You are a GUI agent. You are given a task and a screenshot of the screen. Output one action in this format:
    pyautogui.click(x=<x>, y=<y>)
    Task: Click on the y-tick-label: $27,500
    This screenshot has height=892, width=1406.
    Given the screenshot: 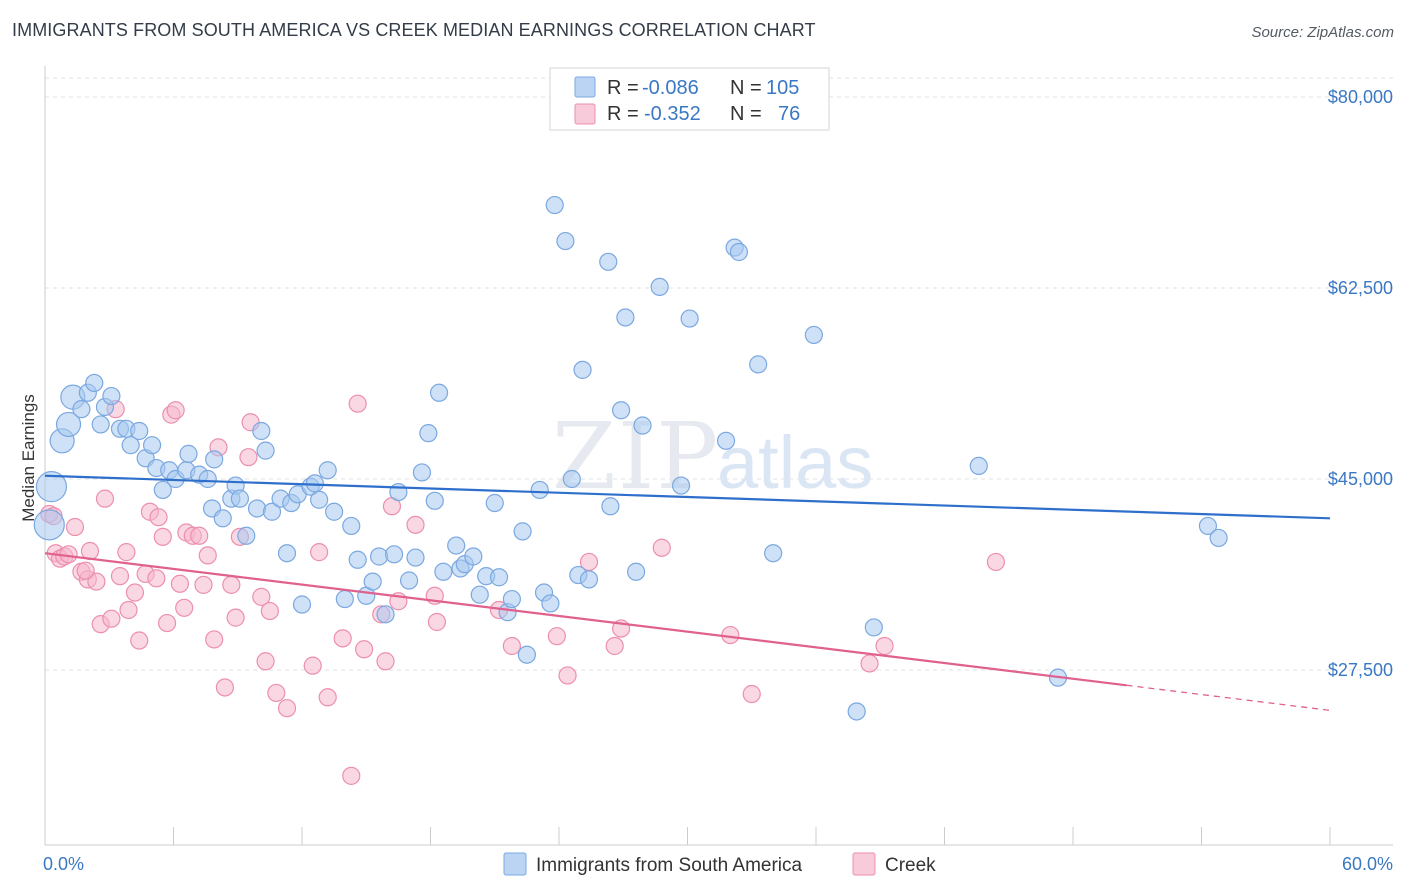 What is the action you would take?
    pyautogui.click(x=1360, y=670)
    